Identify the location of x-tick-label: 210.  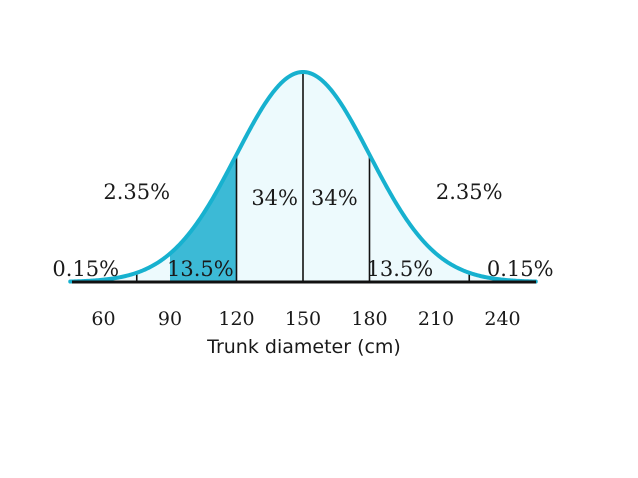
(436, 319).